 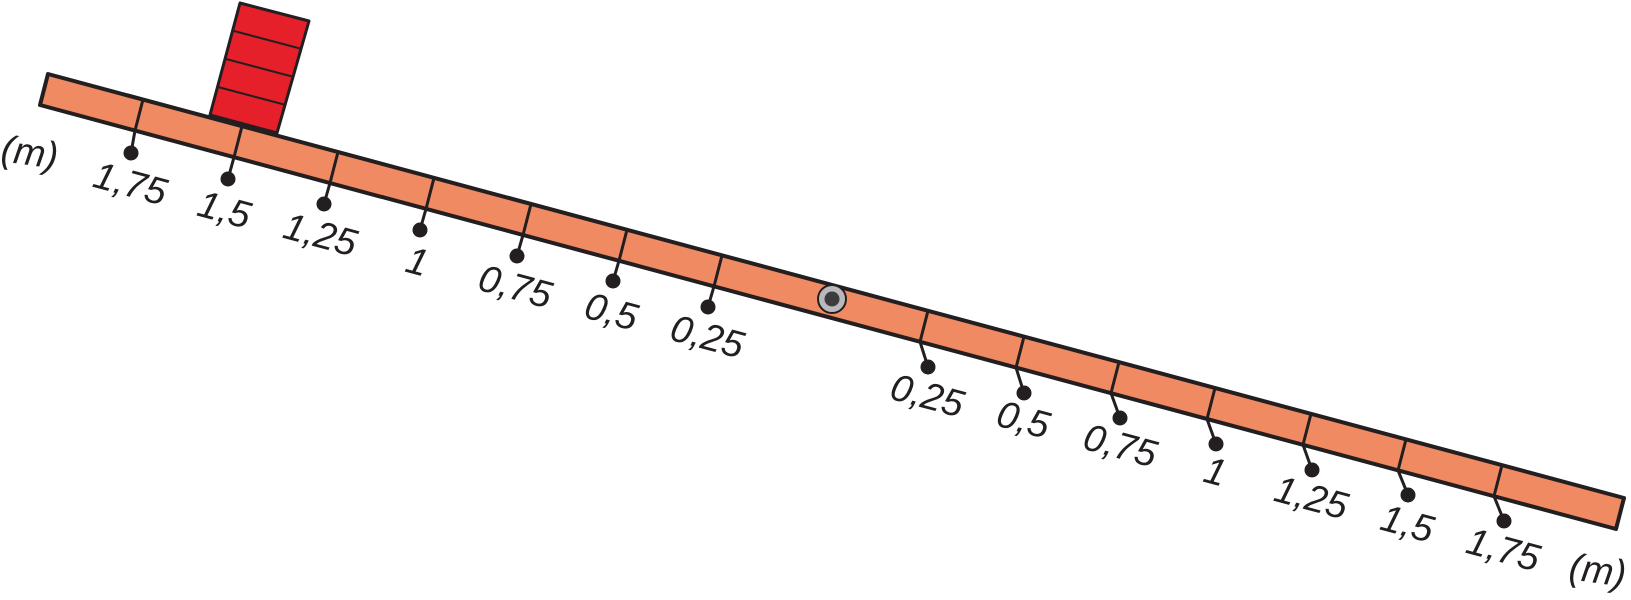 I want to click on weight-stack, so click(x=259, y=68).